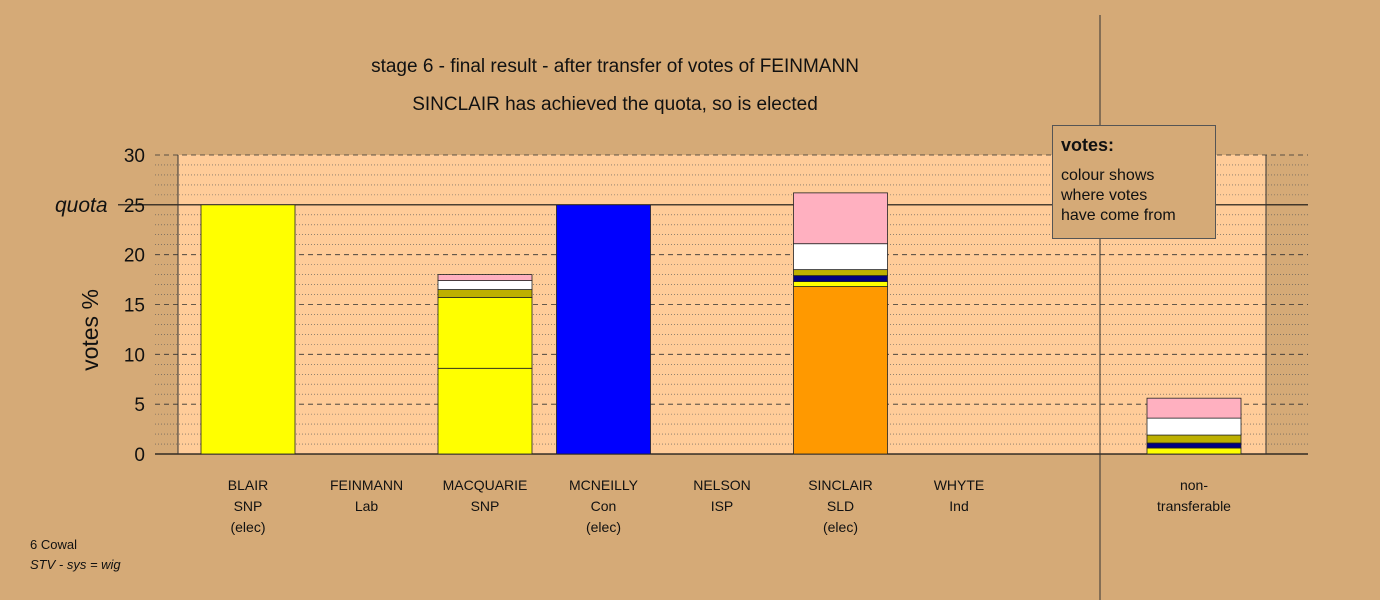 The image size is (1380, 600). Describe the element at coordinates (722, 506) in the screenshot. I see `candidate-label: ISP` at that location.